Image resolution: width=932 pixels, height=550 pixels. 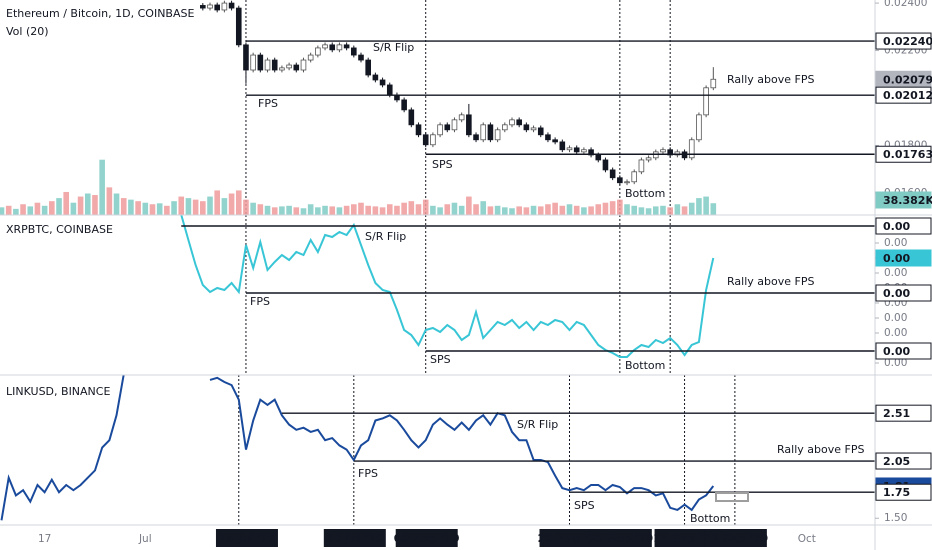 What do you see at coordinates (895, 518) in the screenshot?
I see `y-tick-label: 1.50` at bounding box center [895, 518].